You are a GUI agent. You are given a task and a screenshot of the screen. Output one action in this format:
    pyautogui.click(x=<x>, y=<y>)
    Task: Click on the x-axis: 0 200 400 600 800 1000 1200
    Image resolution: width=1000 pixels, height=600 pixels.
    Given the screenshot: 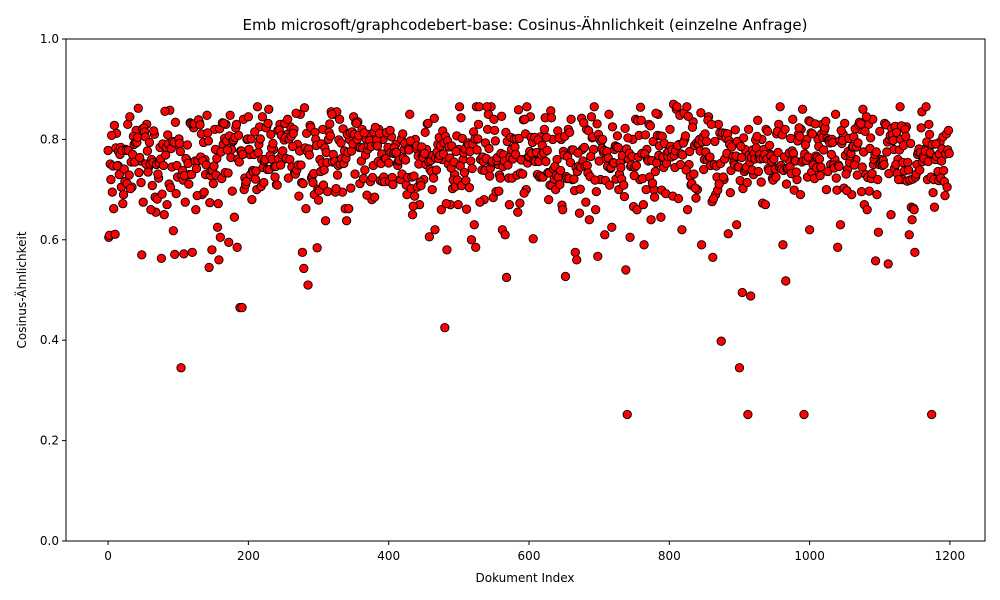 What is the action you would take?
    pyautogui.click(x=534, y=552)
    